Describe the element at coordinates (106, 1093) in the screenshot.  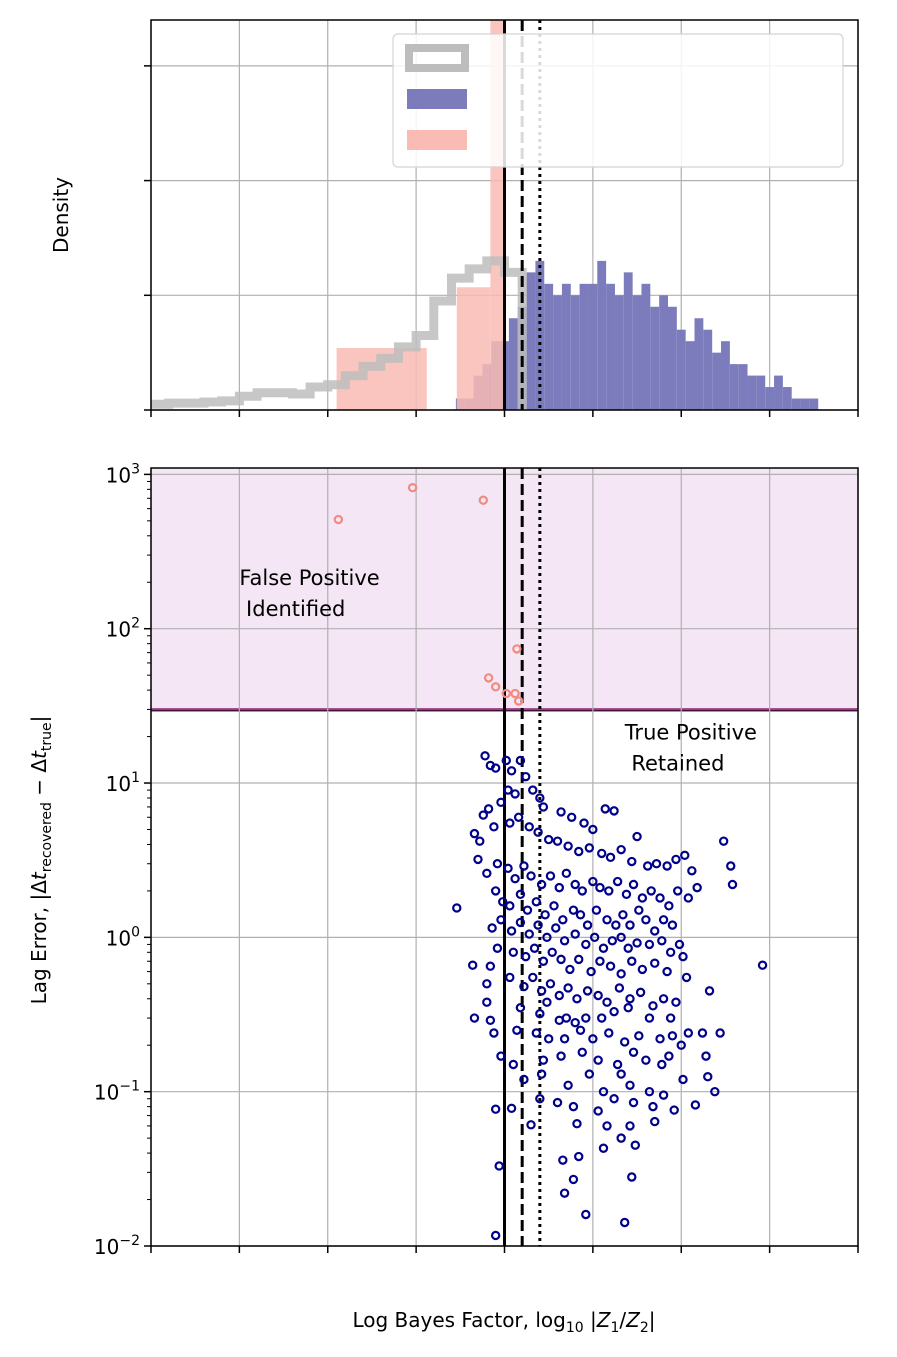
I see `tick-base: 10` at that location.